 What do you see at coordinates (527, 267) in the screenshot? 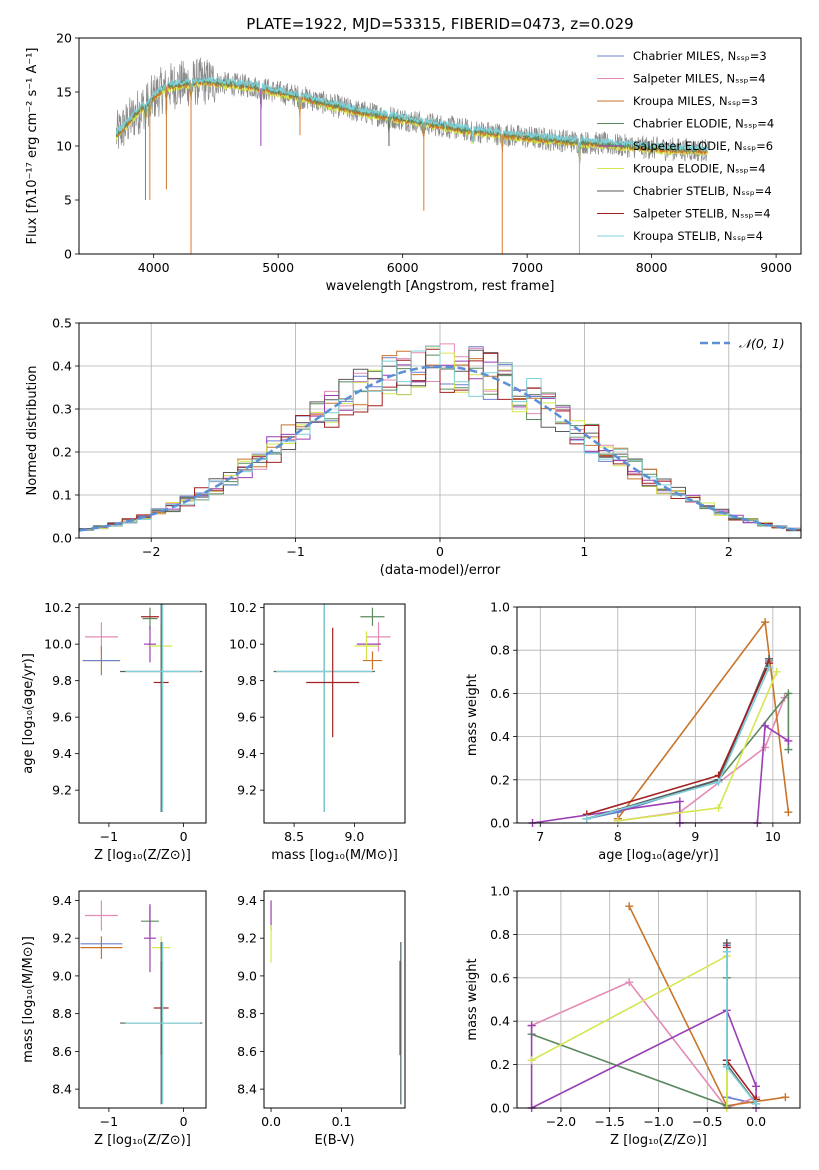
I see `x-tick-label: 7000` at bounding box center [527, 267].